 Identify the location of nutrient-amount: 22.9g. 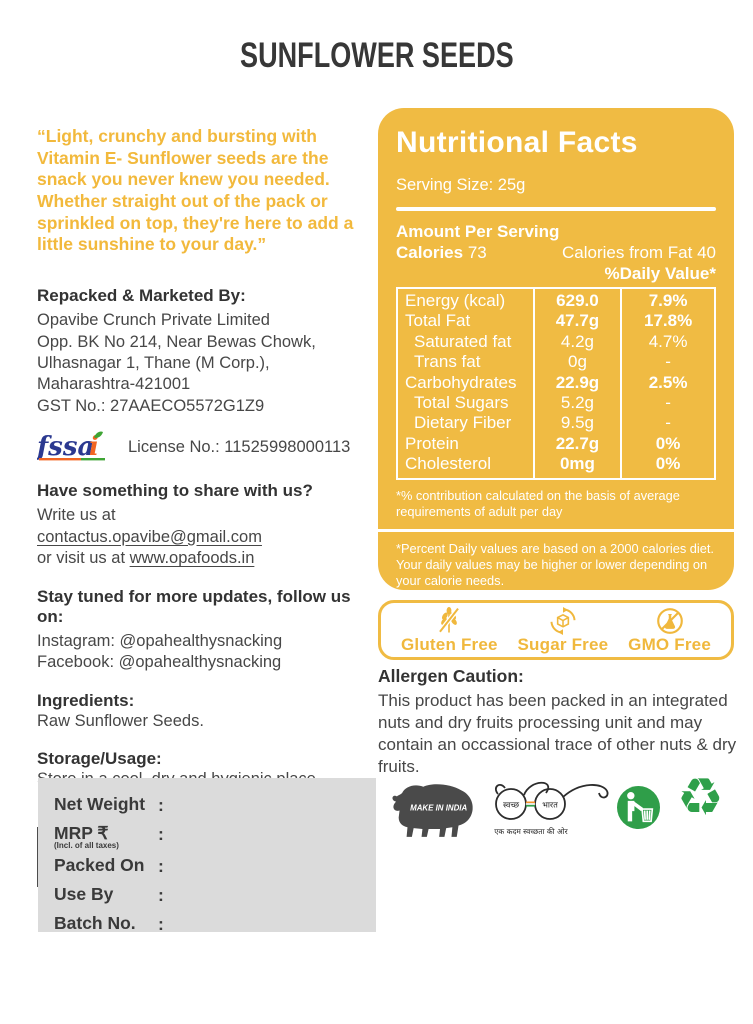
(577, 383).